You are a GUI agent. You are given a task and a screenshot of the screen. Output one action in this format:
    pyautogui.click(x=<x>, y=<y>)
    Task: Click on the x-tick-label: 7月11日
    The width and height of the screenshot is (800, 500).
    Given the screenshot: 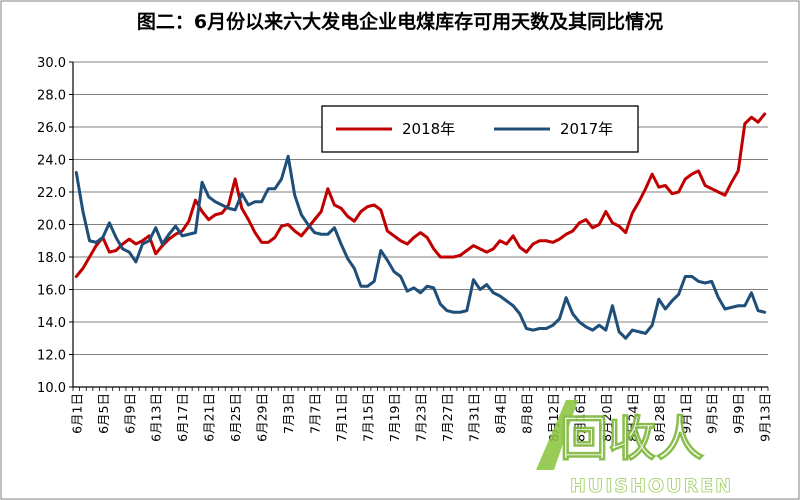 What is the action you would take?
    pyautogui.click(x=341, y=417)
    